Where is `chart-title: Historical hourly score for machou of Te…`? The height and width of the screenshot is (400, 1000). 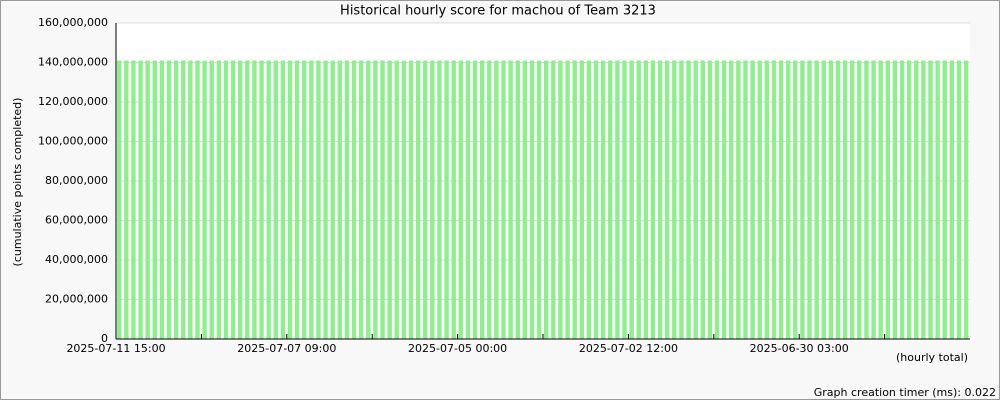 chart-title: Historical hourly score for machou of Te… is located at coordinates (498, 11).